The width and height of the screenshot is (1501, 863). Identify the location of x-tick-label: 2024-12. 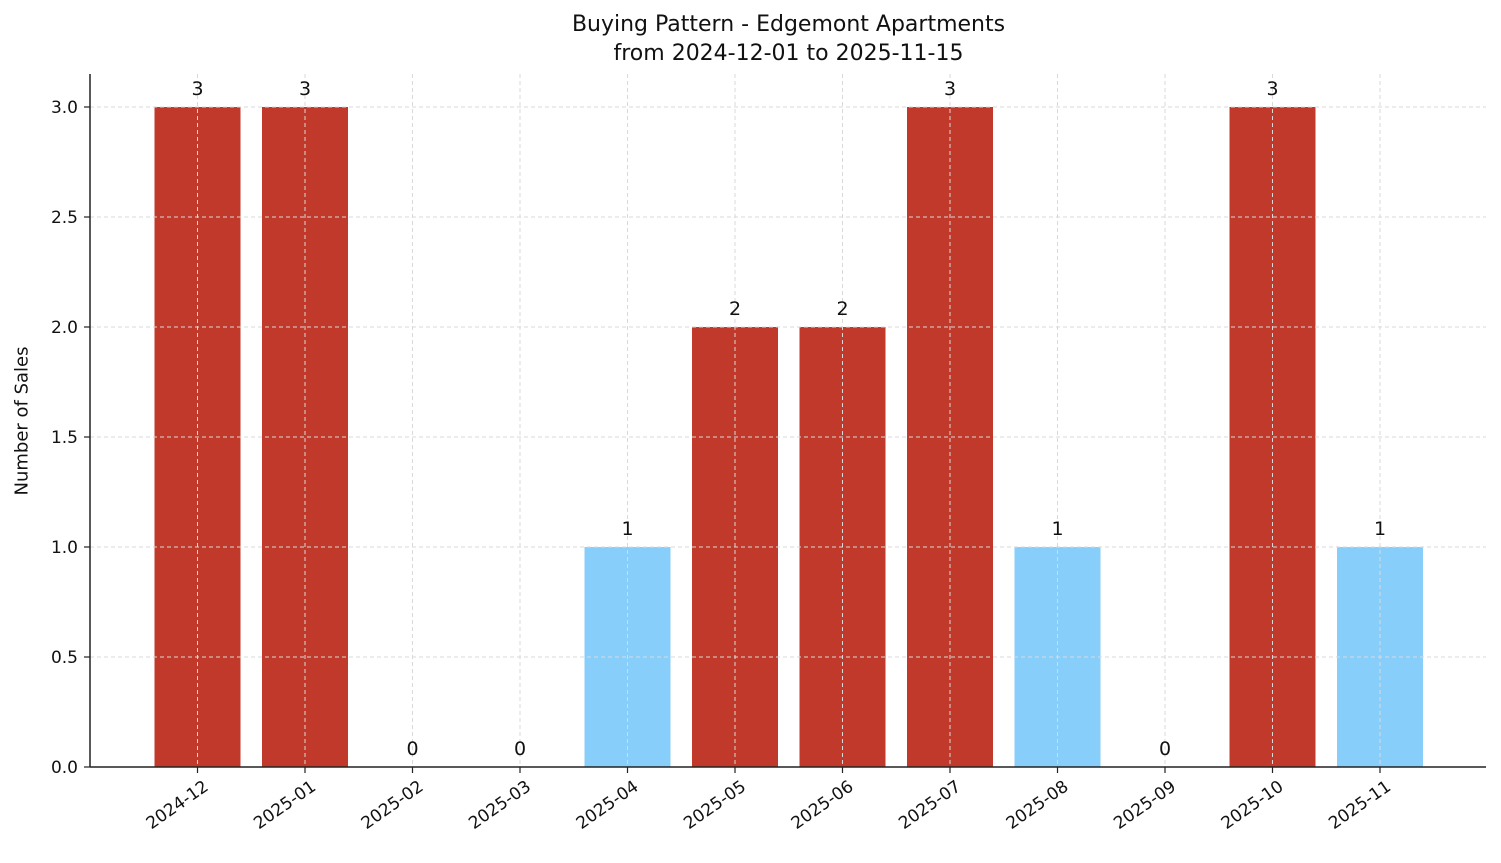
(178, 805).